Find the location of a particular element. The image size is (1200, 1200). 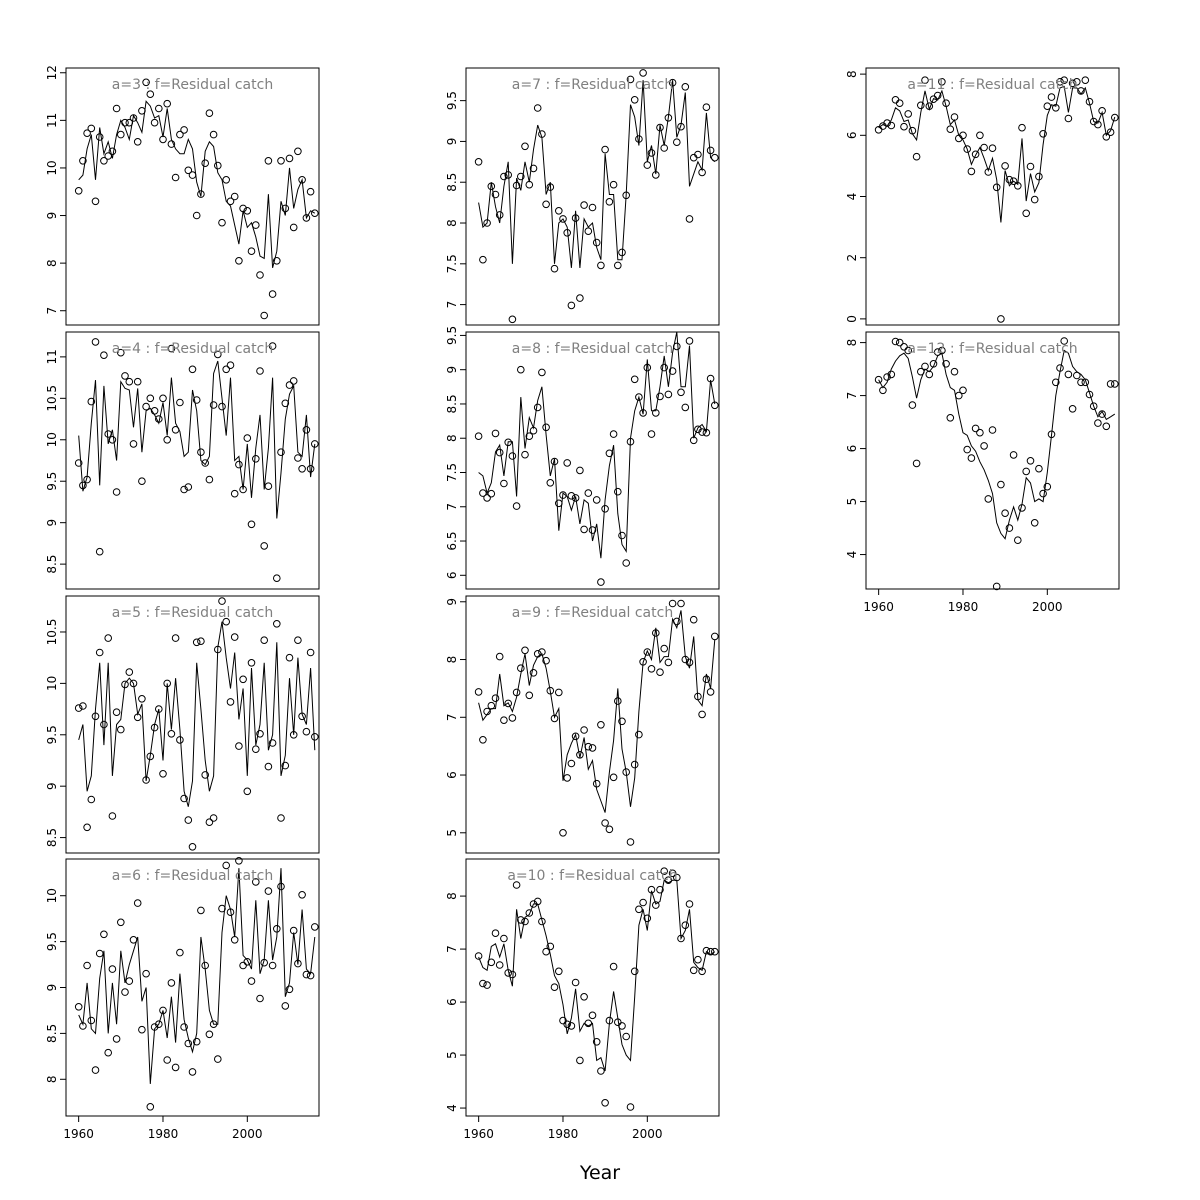

y-tick-label: 10.5 is located at coordinates (52, 632).